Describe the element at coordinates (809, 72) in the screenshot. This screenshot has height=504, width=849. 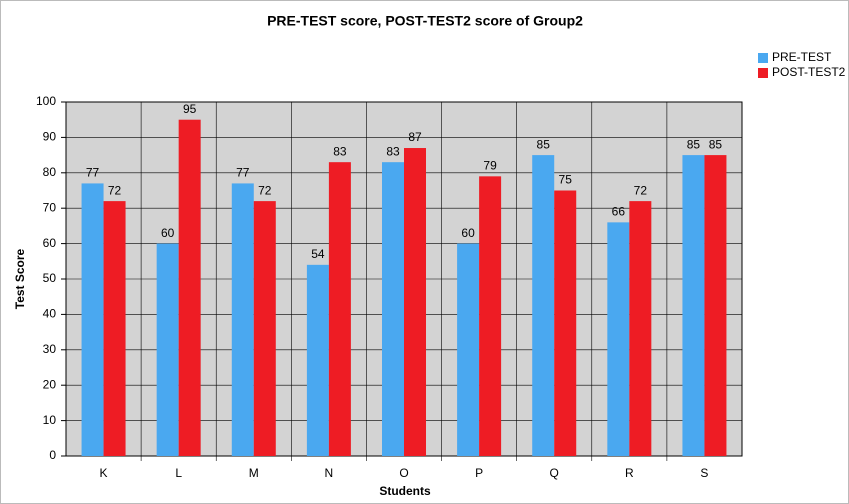
I see `legend-label: POST-TEST2` at that location.